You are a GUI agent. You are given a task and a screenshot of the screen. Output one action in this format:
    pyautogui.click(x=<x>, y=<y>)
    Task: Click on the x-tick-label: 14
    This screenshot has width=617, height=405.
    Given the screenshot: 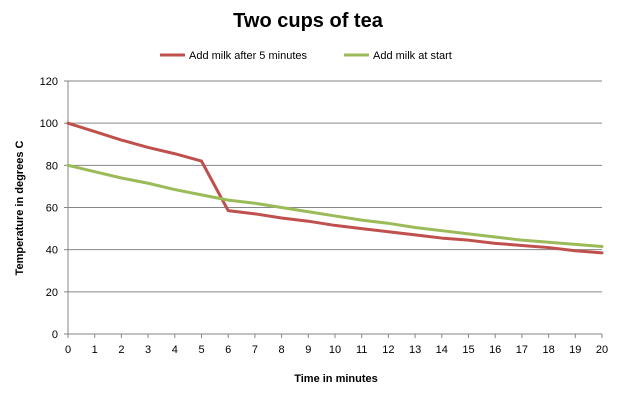 What is the action you would take?
    pyautogui.click(x=442, y=350)
    